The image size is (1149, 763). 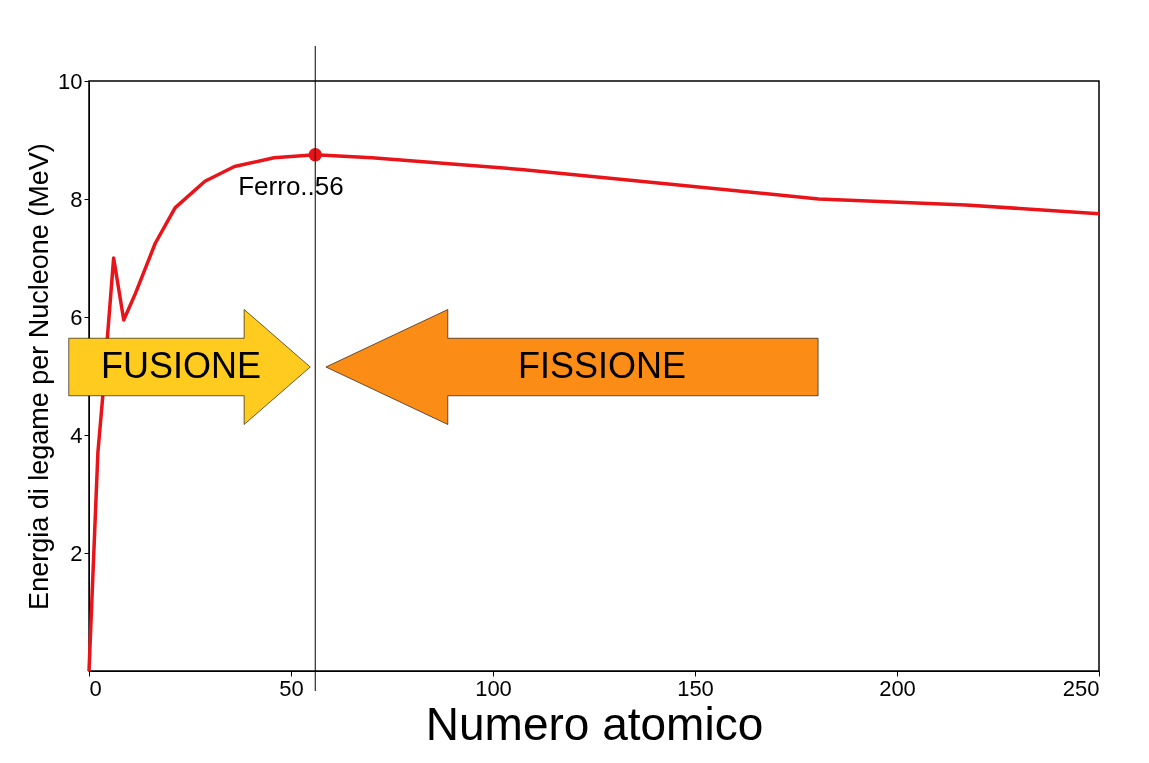 What do you see at coordinates (76, 435) in the screenshot?
I see `y-tick-label: 4` at bounding box center [76, 435].